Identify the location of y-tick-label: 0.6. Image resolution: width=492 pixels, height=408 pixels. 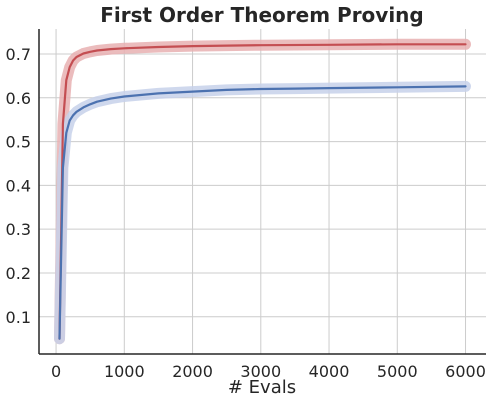
(18, 98).